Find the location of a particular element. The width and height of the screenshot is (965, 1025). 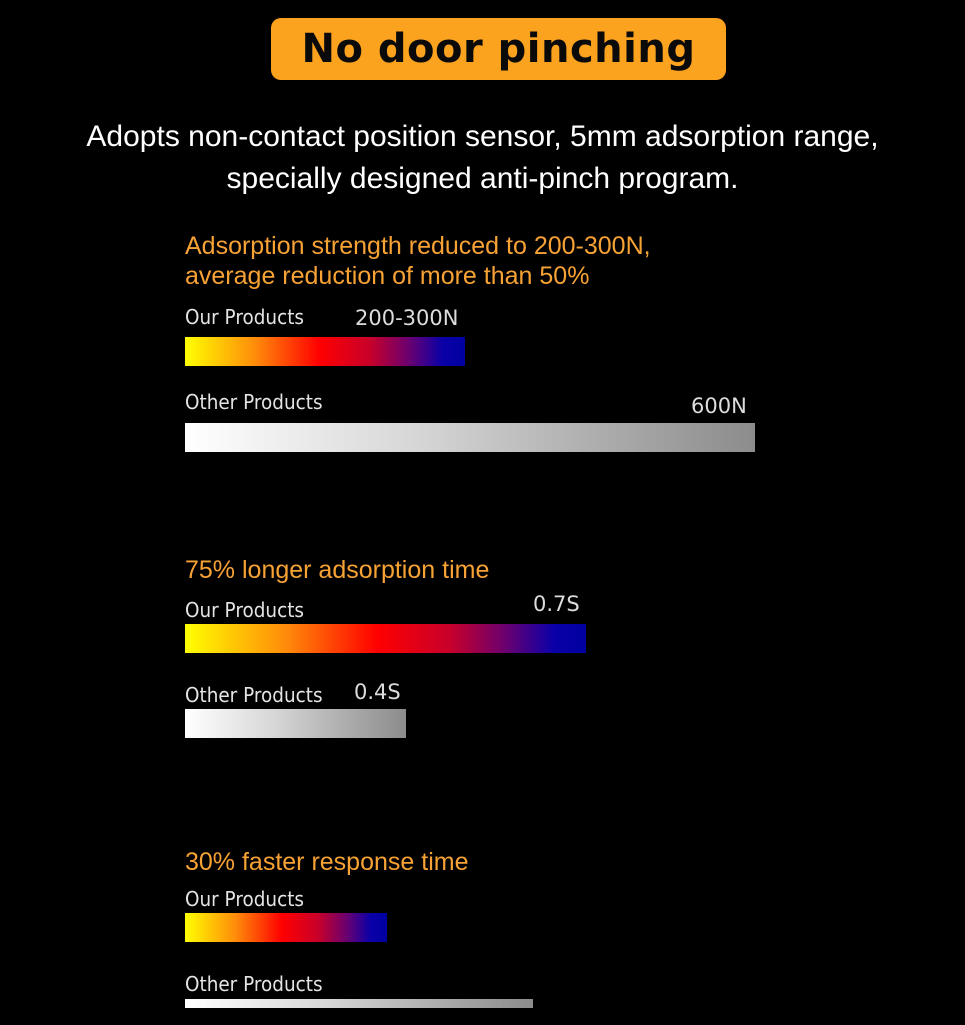

our-products-value: 0.7S is located at coordinates (556, 604).